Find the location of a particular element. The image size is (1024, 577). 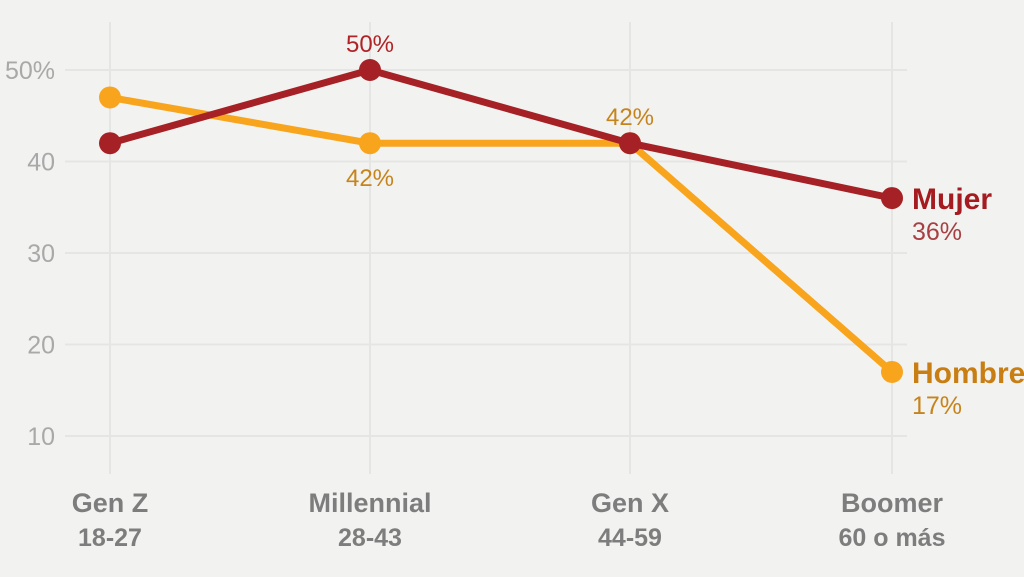

y-tick-label: 50% is located at coordinates (30, 71).